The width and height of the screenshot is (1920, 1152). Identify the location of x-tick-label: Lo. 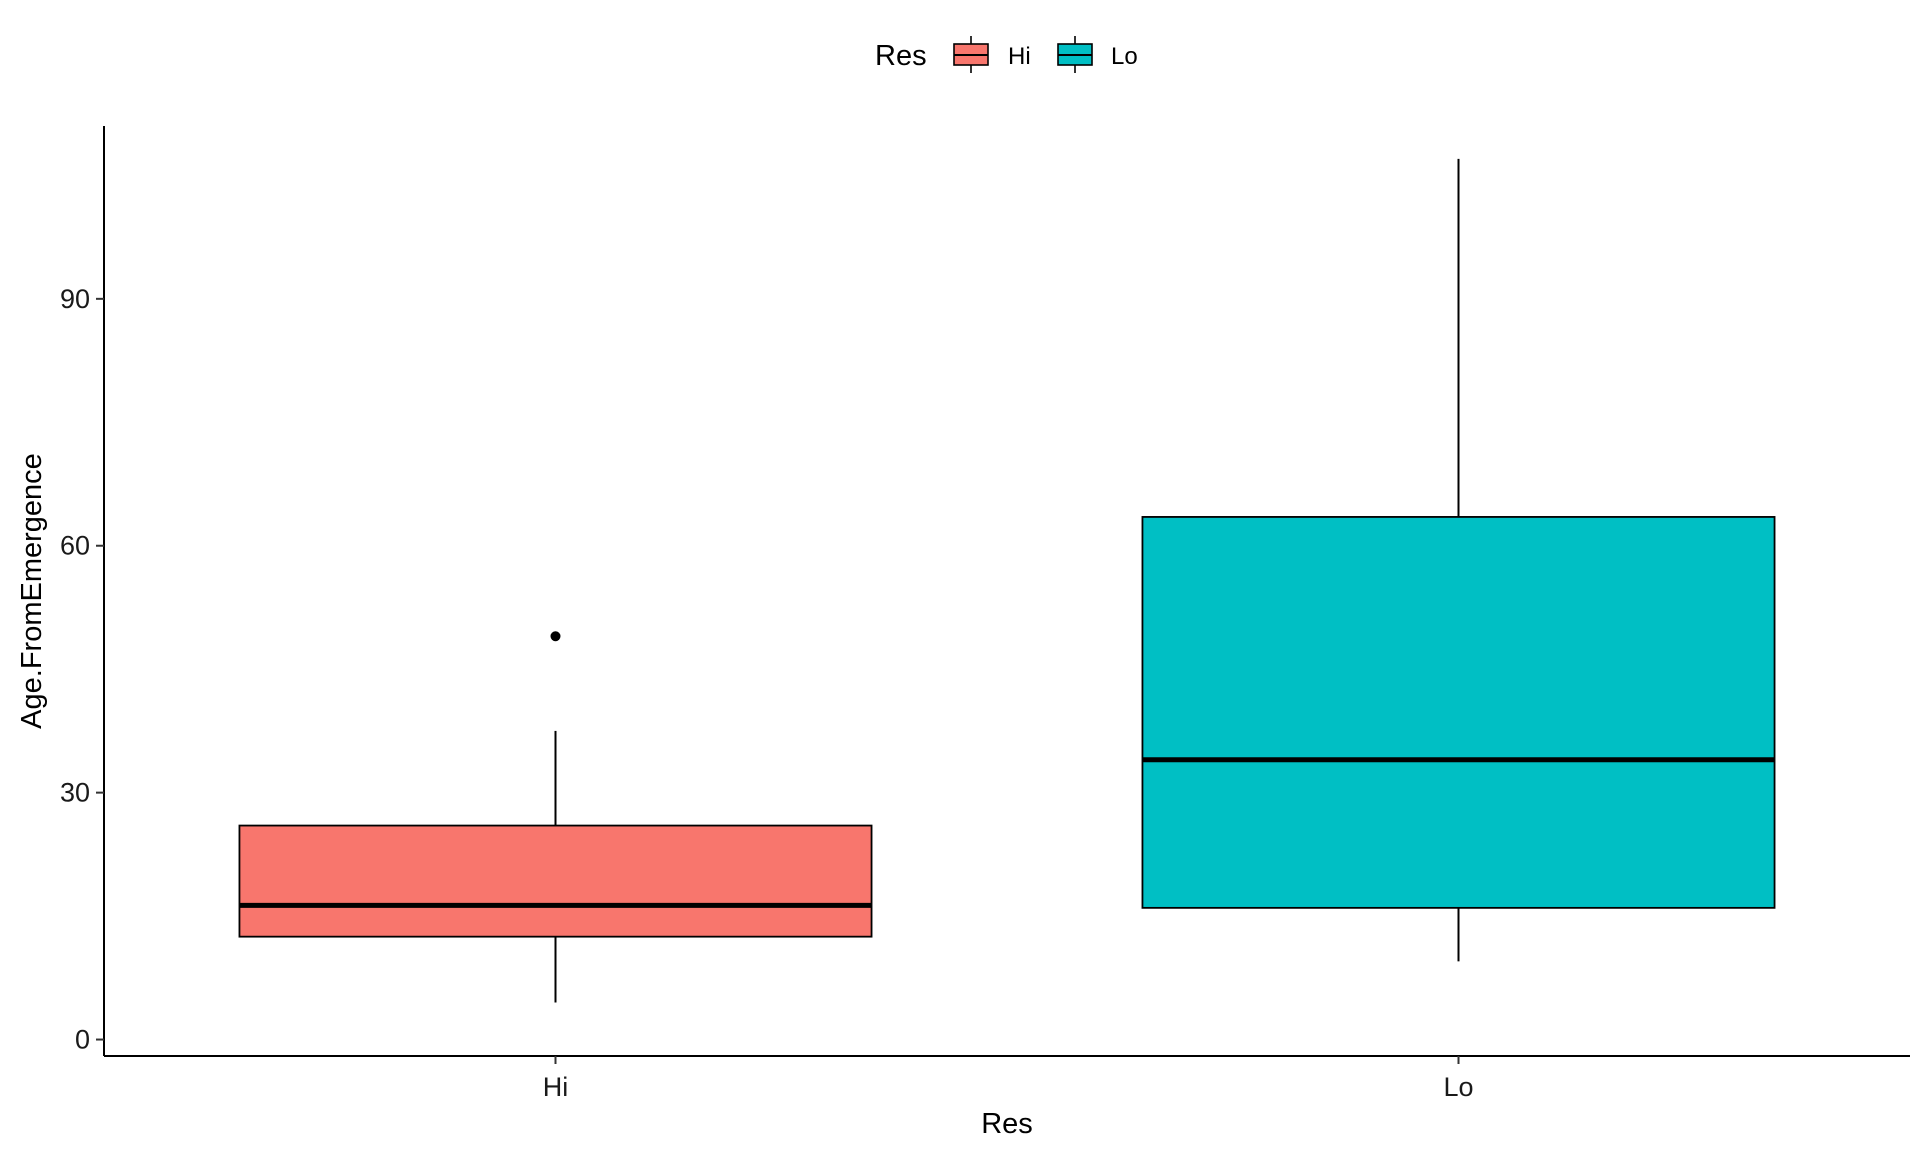
(1458, 1087).